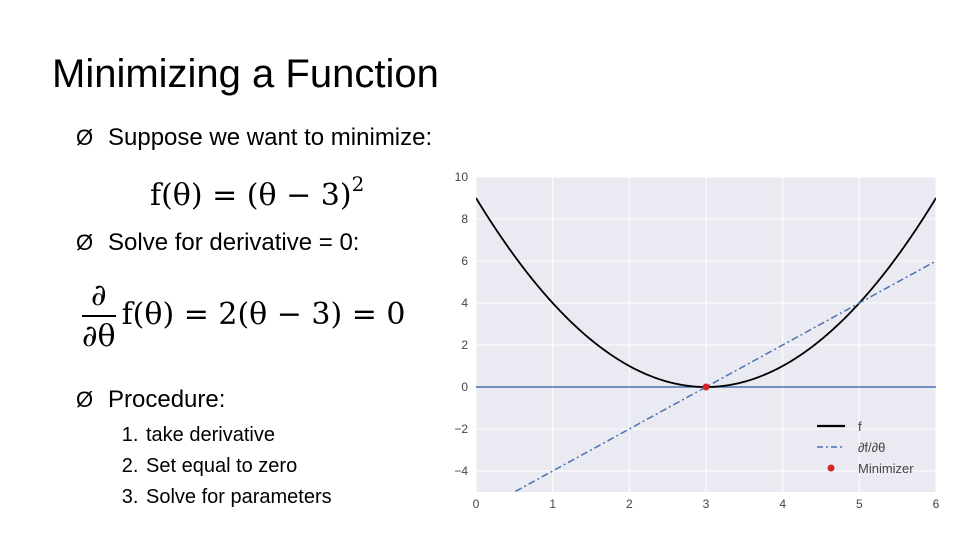 This screenshot has height=540, width=960. What do you see at coordinates (886, 468) in the screenshot?
I see `legend-label: Minimizer` at bounding box center [886, 468].